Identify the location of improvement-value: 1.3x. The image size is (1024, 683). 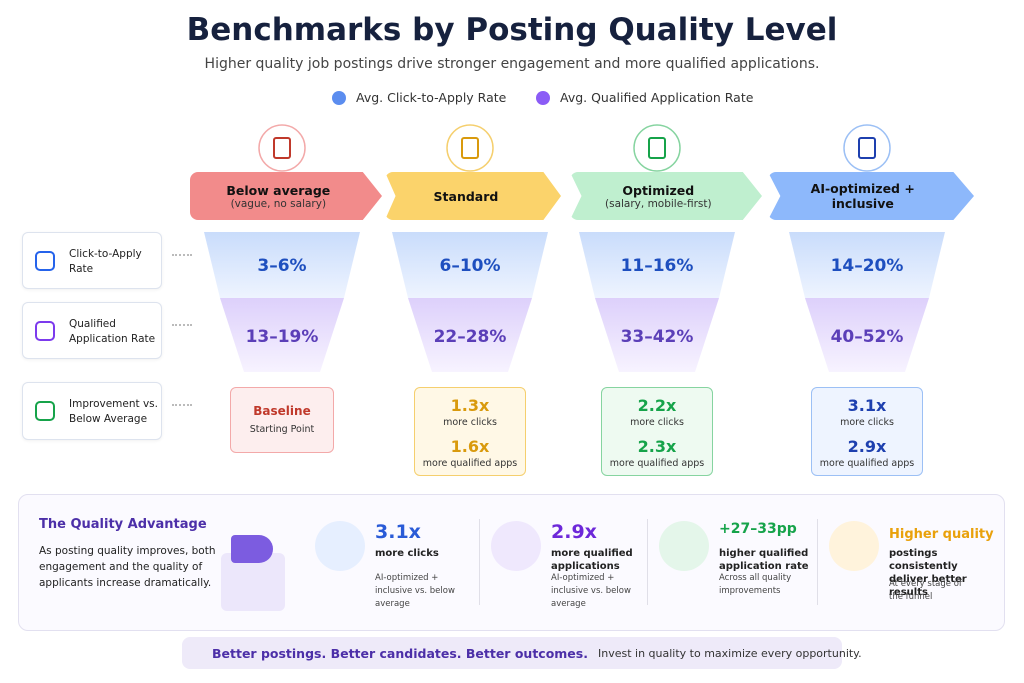
(470, 405).